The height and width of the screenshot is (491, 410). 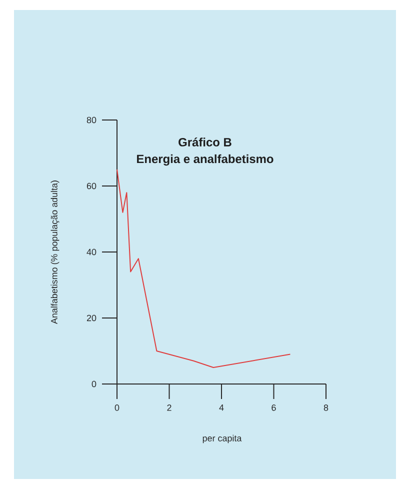 What do you see at coordinates (94, 384) in the screenshot?
I see `y-tick-label: 0` at bounding box center [94, 384].